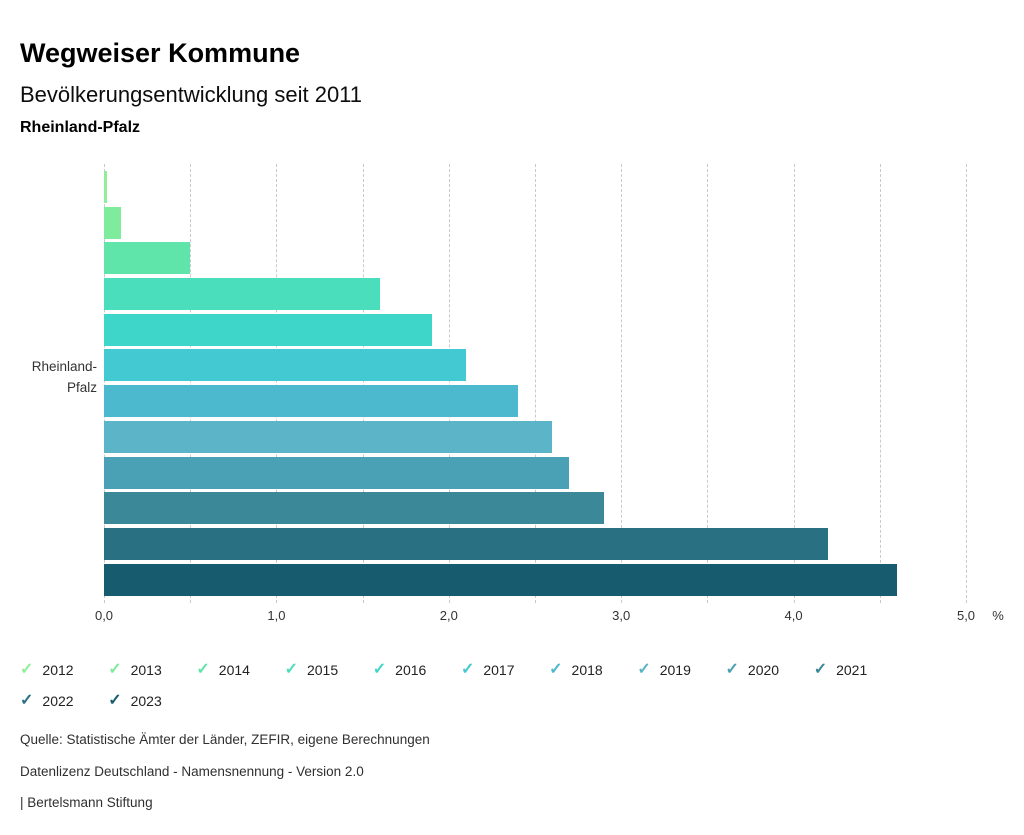 This screenshot has height=835, width=1024. What do you see at coordinates (793, 615) in the screenshot?
I see `x-tick-label: 4,0` at bounding box center [793, 615].